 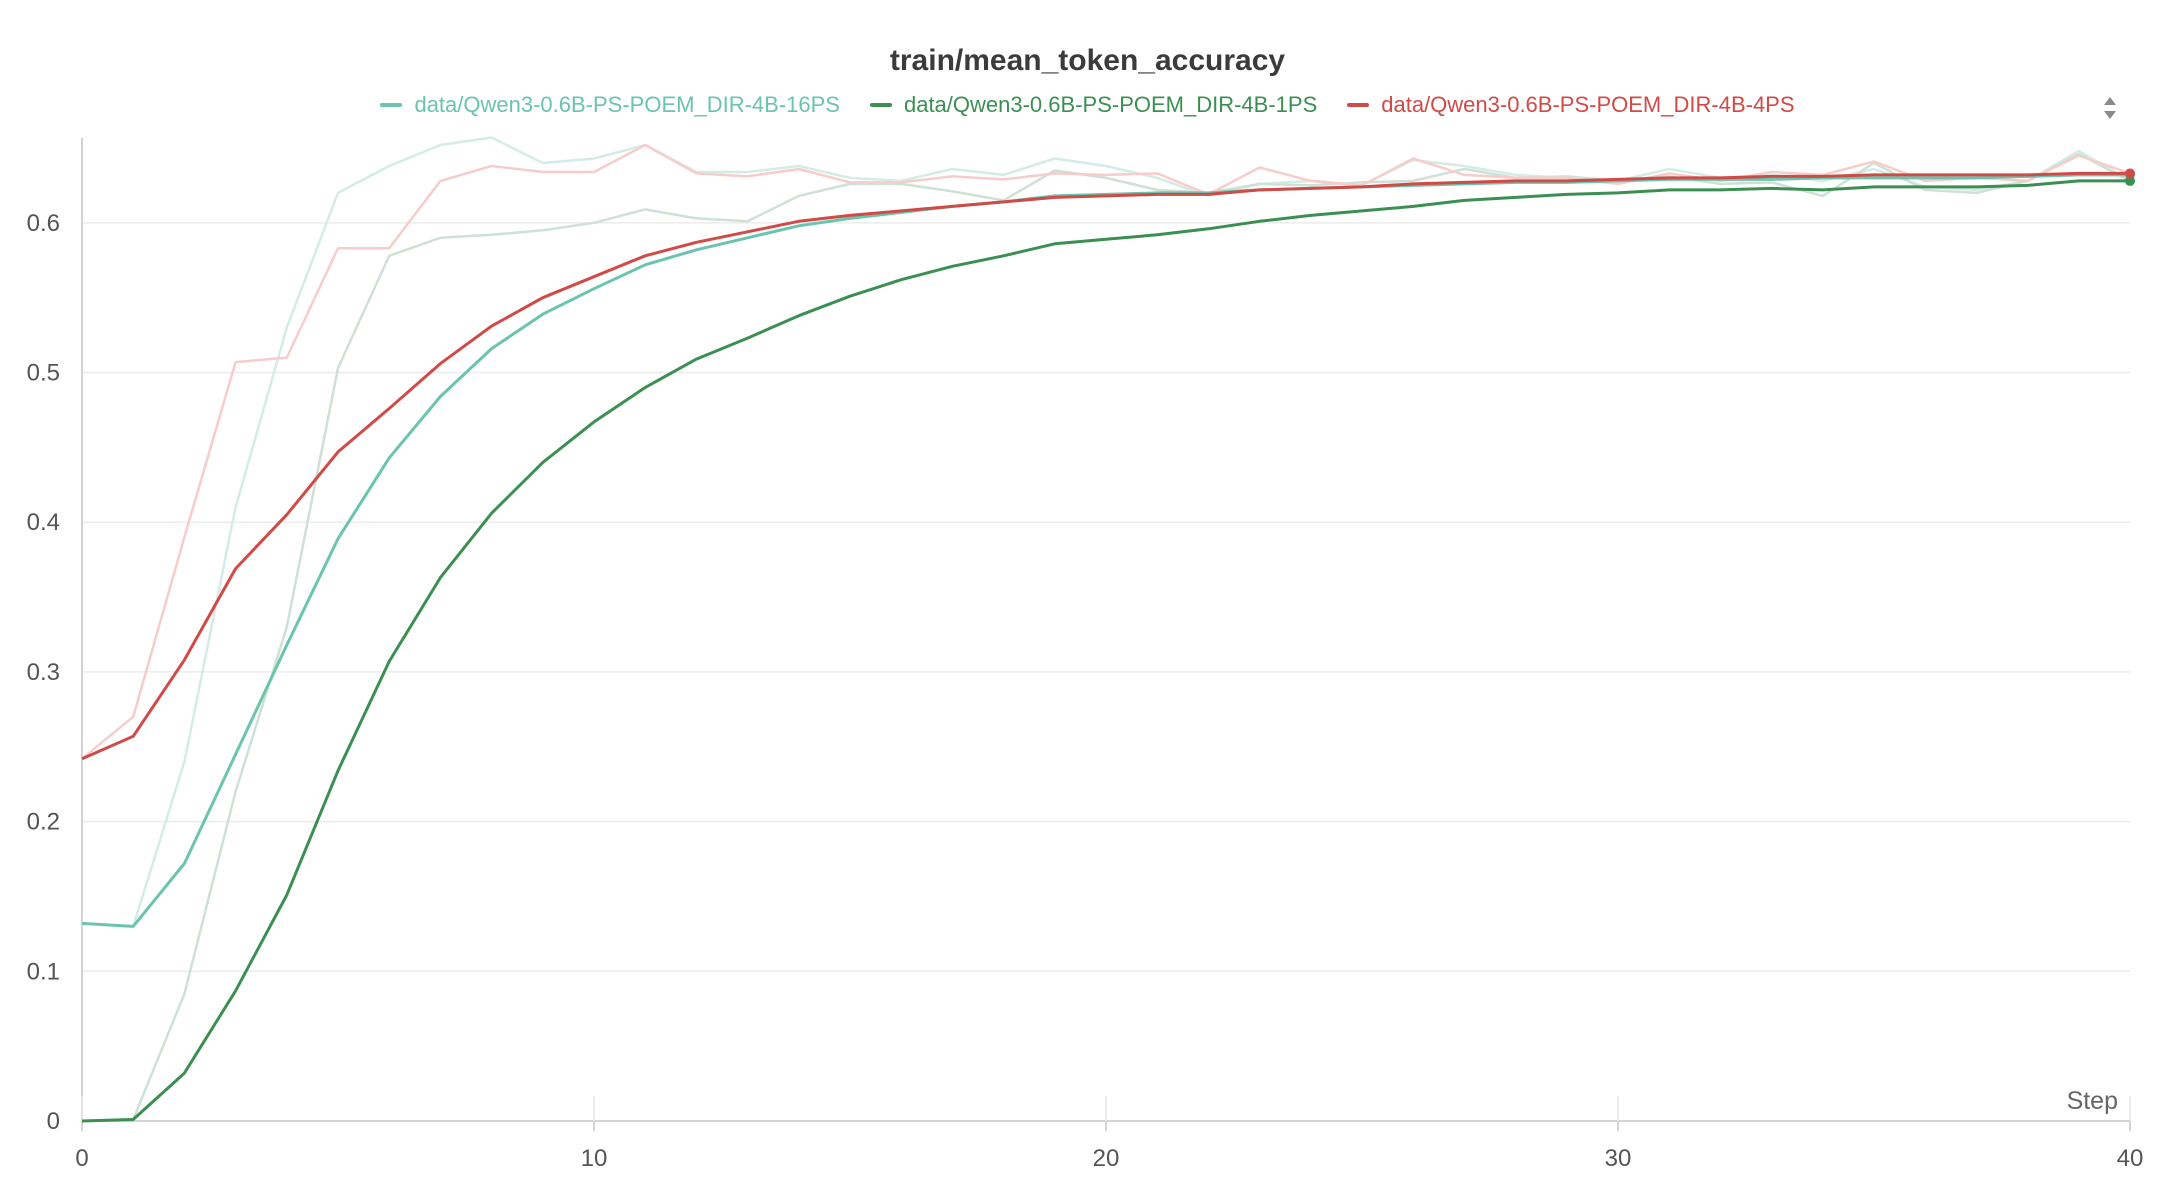 What do you see at coordinates (627, 104) in the screenshot?
I see `legend-label-16ps: data/Qwen3-0.6B-PS-POEM_DIR-4B-16PS` at bounding box center [627, 104].